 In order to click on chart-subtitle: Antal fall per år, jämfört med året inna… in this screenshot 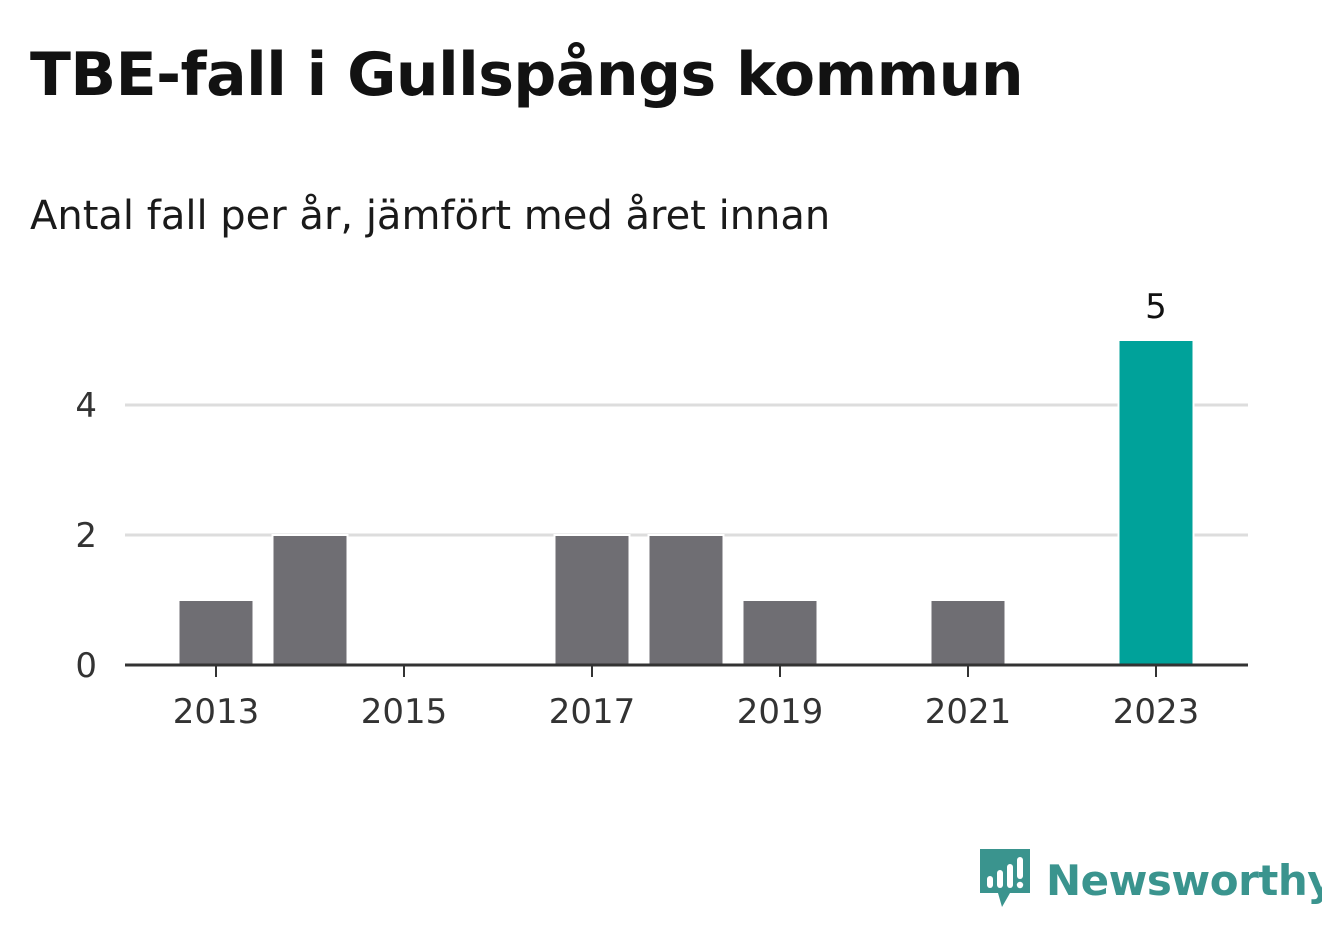, I will do `click(430, 216)`.